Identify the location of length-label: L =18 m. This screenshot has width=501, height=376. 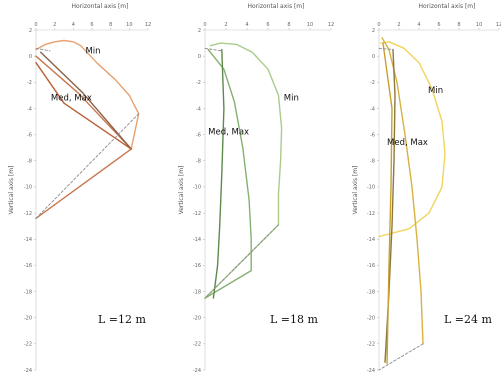
(294, 319).